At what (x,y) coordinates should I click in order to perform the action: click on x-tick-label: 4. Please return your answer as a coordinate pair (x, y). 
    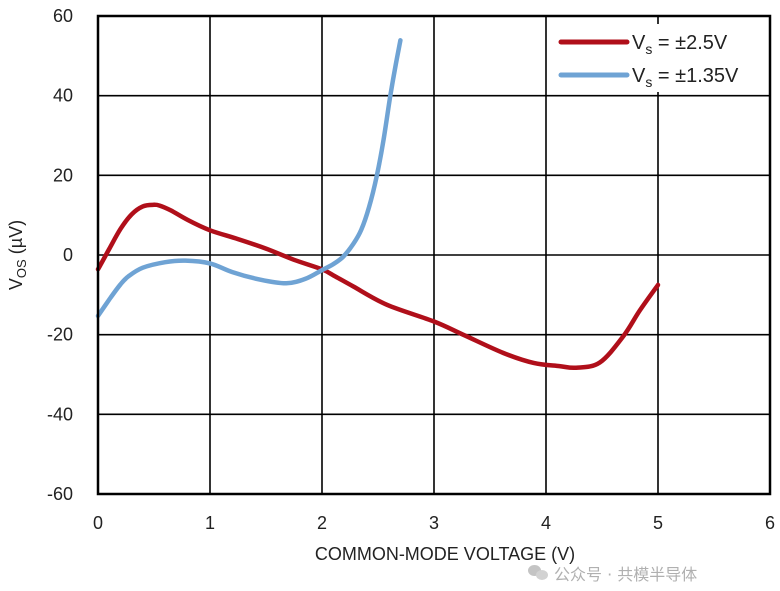
    Looking at the image, I should click on (546, 523).